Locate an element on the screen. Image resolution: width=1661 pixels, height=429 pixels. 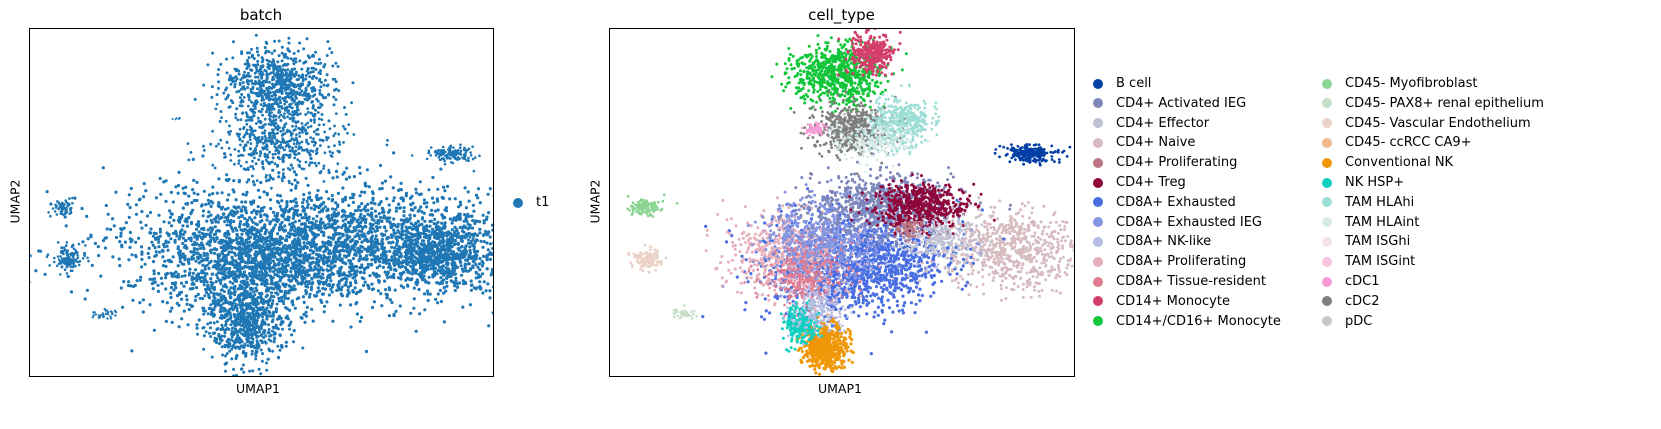
cell-type-y-axis-label: UMAP2 is located at coordinates (595, 201).